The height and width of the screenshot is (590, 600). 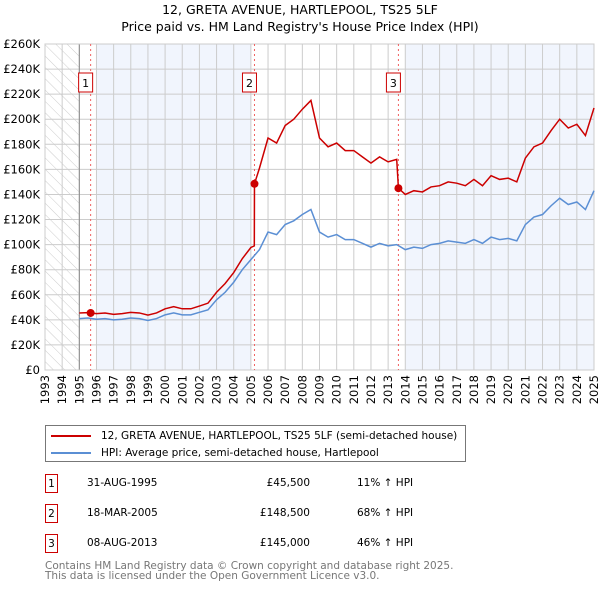 I want to click on x-tick-label: 1999, so click(x=148, y=389).